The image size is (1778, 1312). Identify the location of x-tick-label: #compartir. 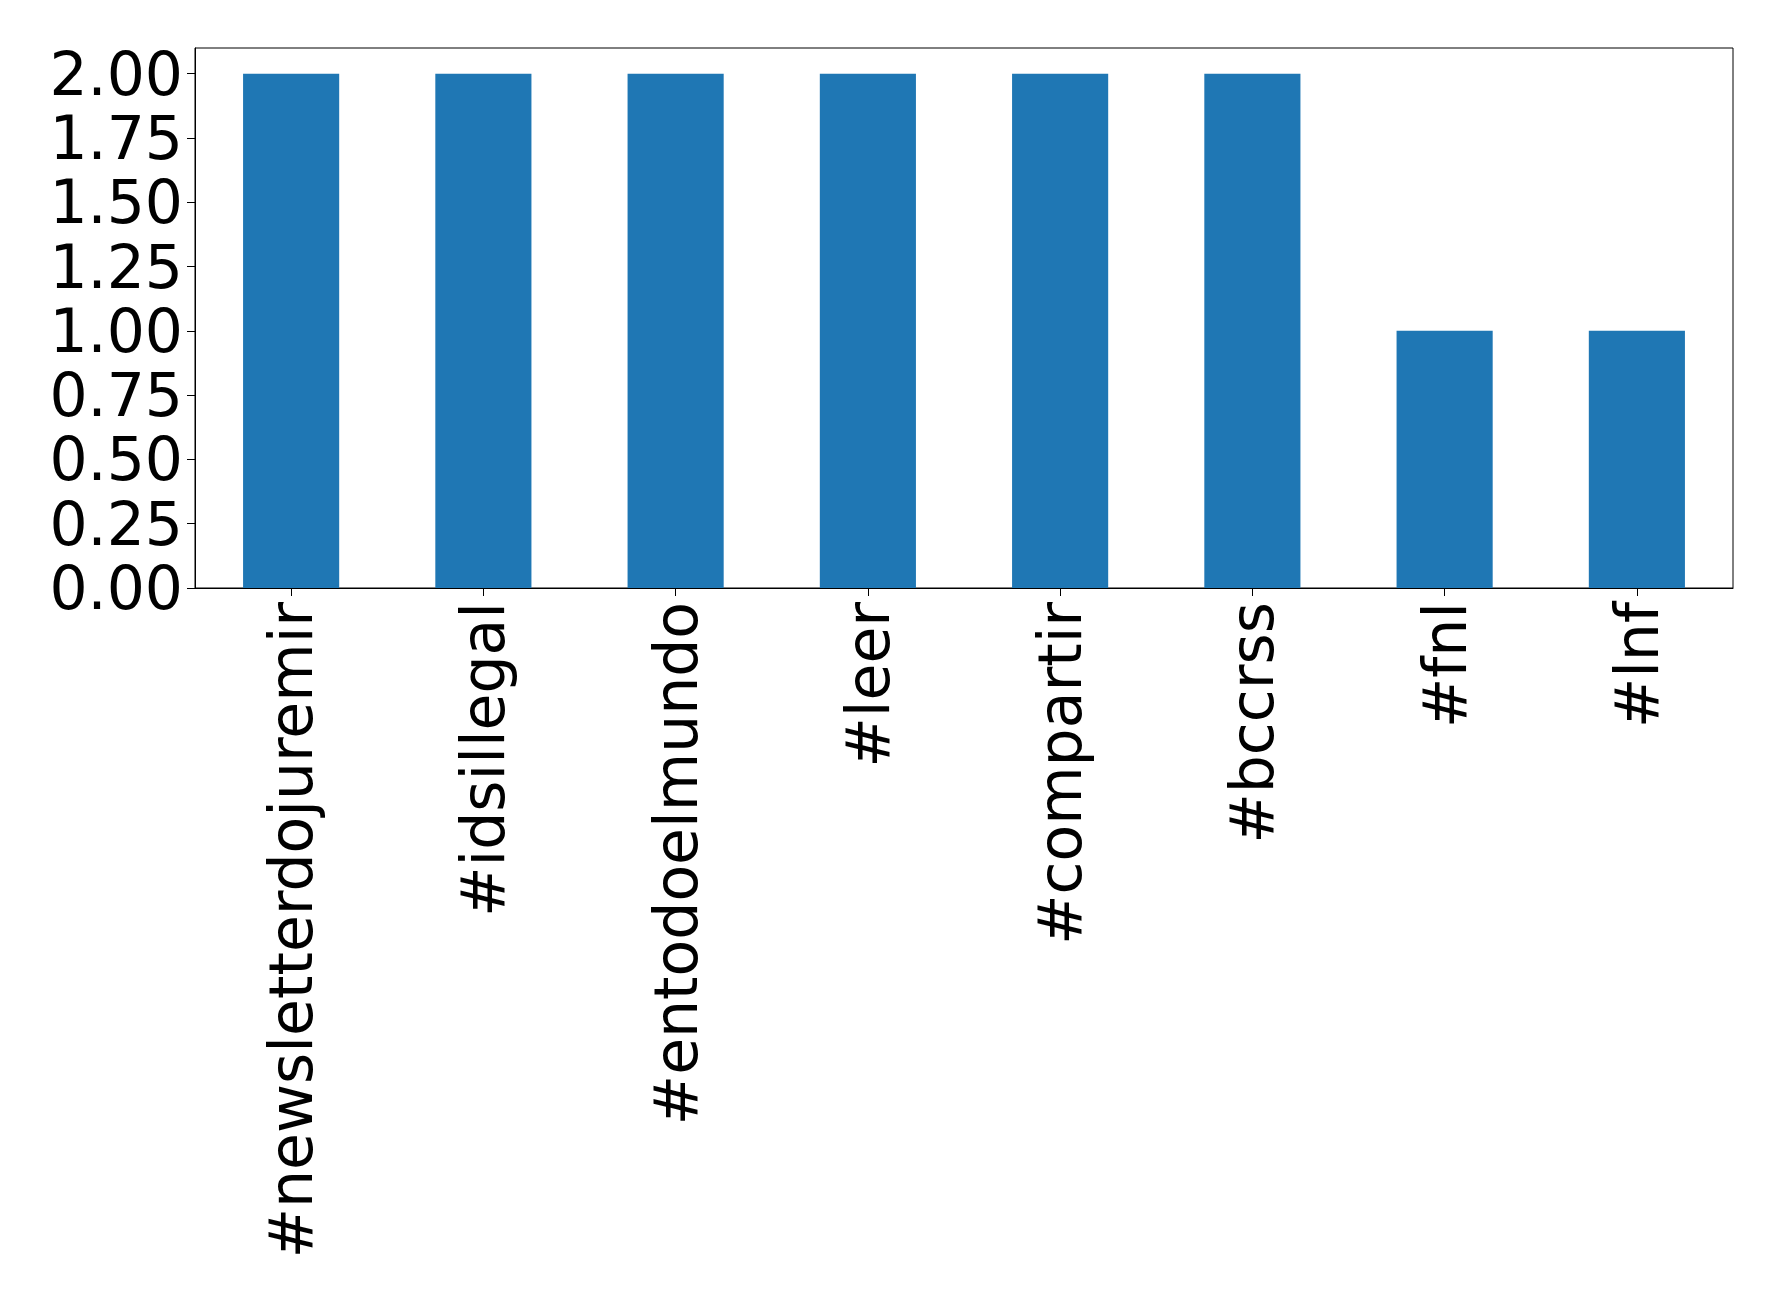
(1060, 773).